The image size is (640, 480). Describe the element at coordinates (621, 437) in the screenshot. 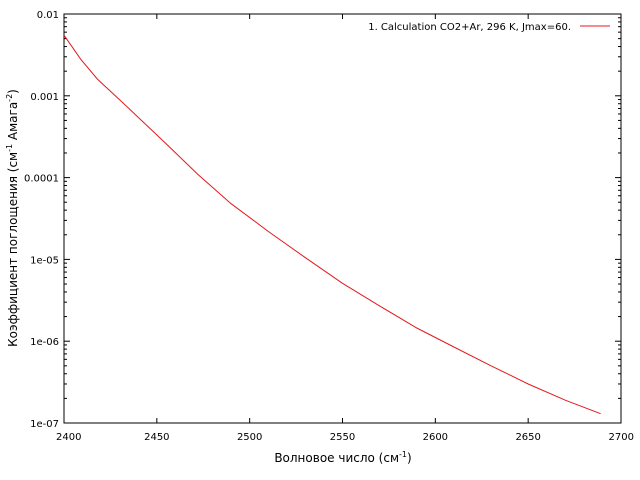

I see `x-tick-label: 2700` at that location.